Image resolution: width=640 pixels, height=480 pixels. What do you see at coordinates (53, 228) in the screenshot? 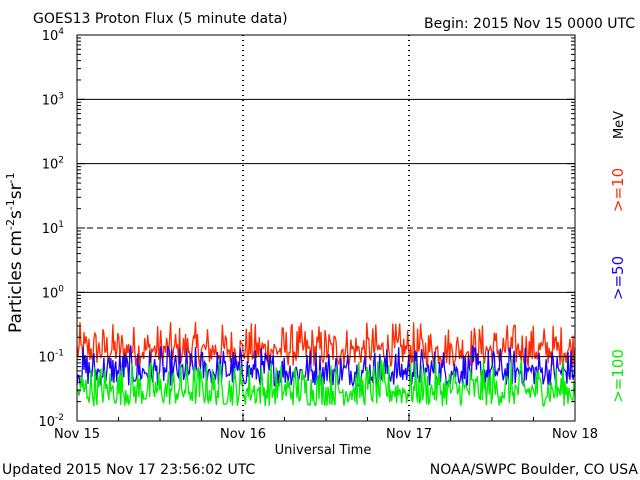
I see `y-tick-label: 10¹` at bounding box center [53, 228].